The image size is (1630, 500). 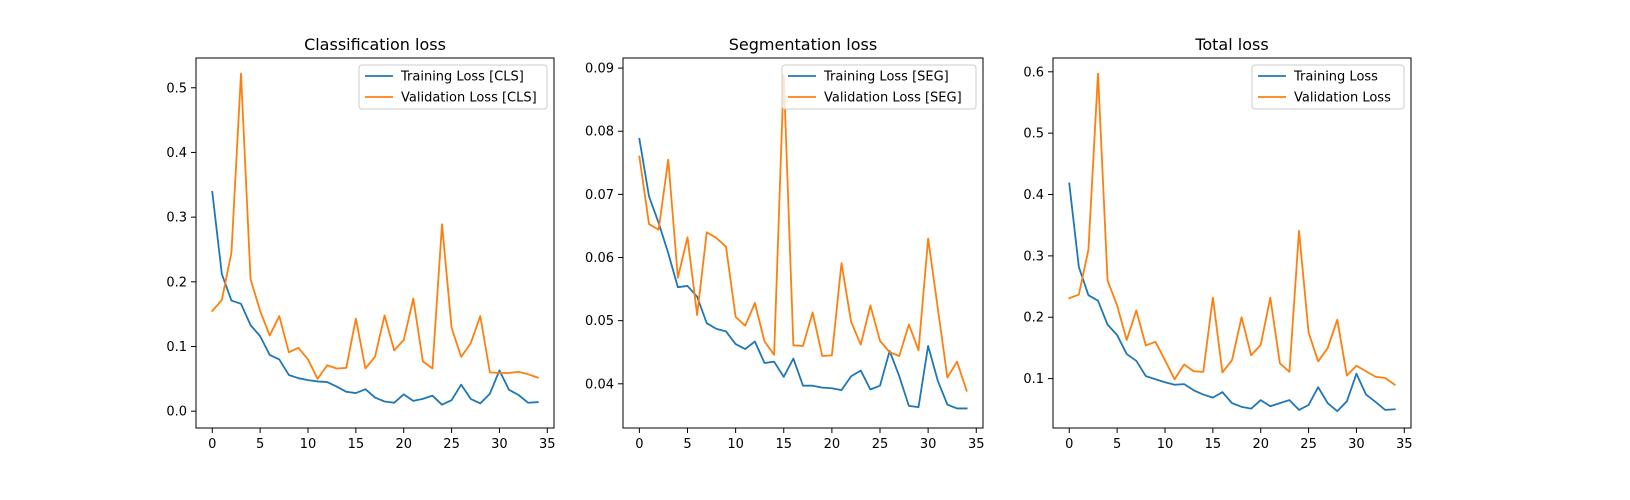 I want to click on y-tick-label: 0.08, so click(x=599, y=132).